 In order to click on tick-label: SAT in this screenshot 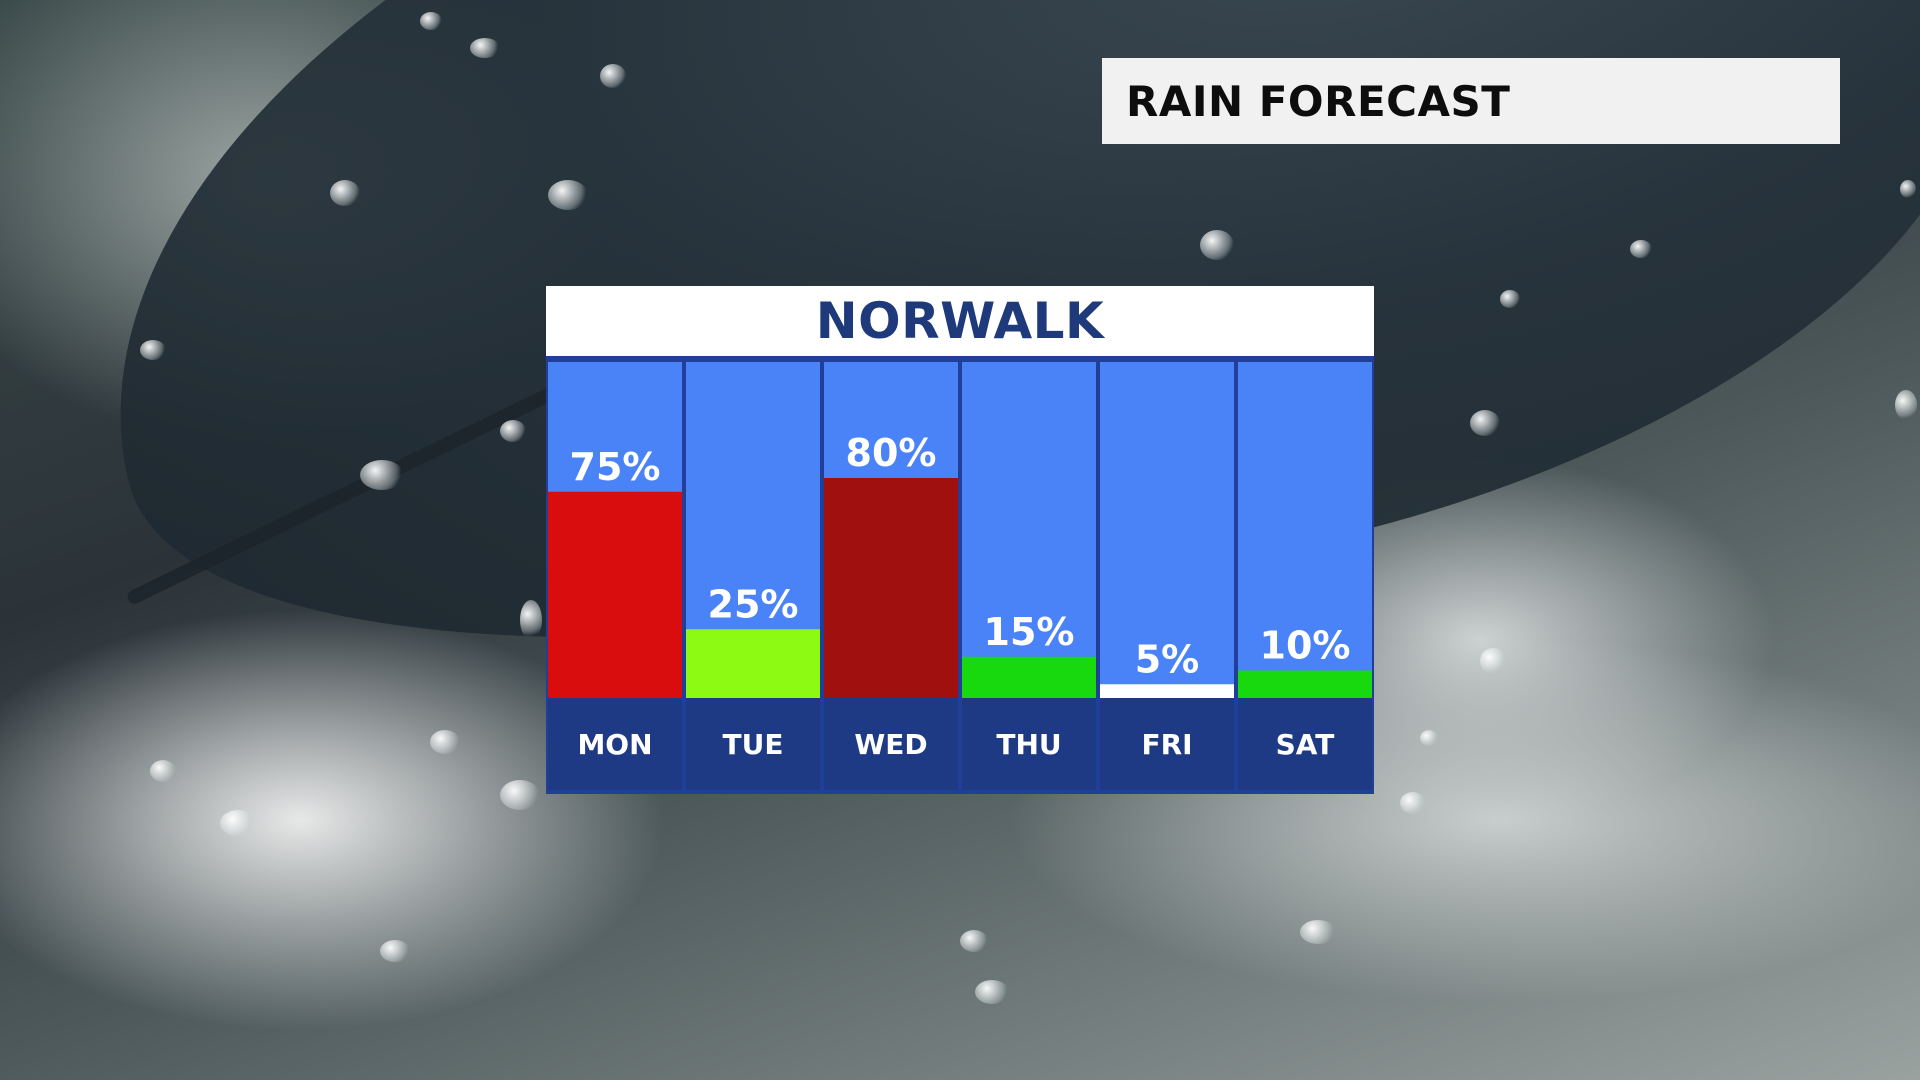, I will do `click(1305, 744)`.